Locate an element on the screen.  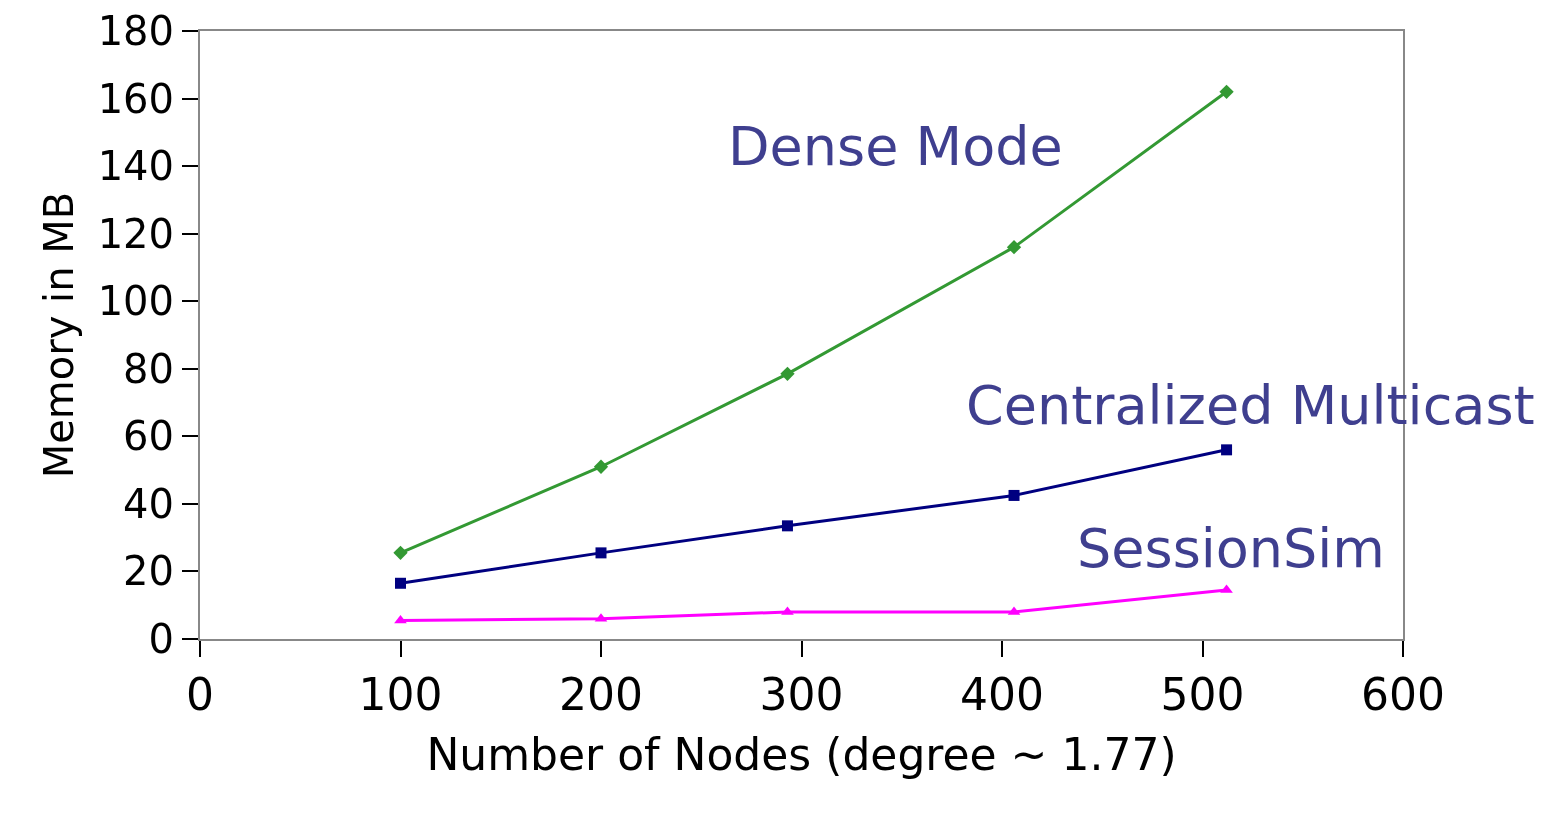
y-tick-label: 140 is located at coordinates (135, 166).